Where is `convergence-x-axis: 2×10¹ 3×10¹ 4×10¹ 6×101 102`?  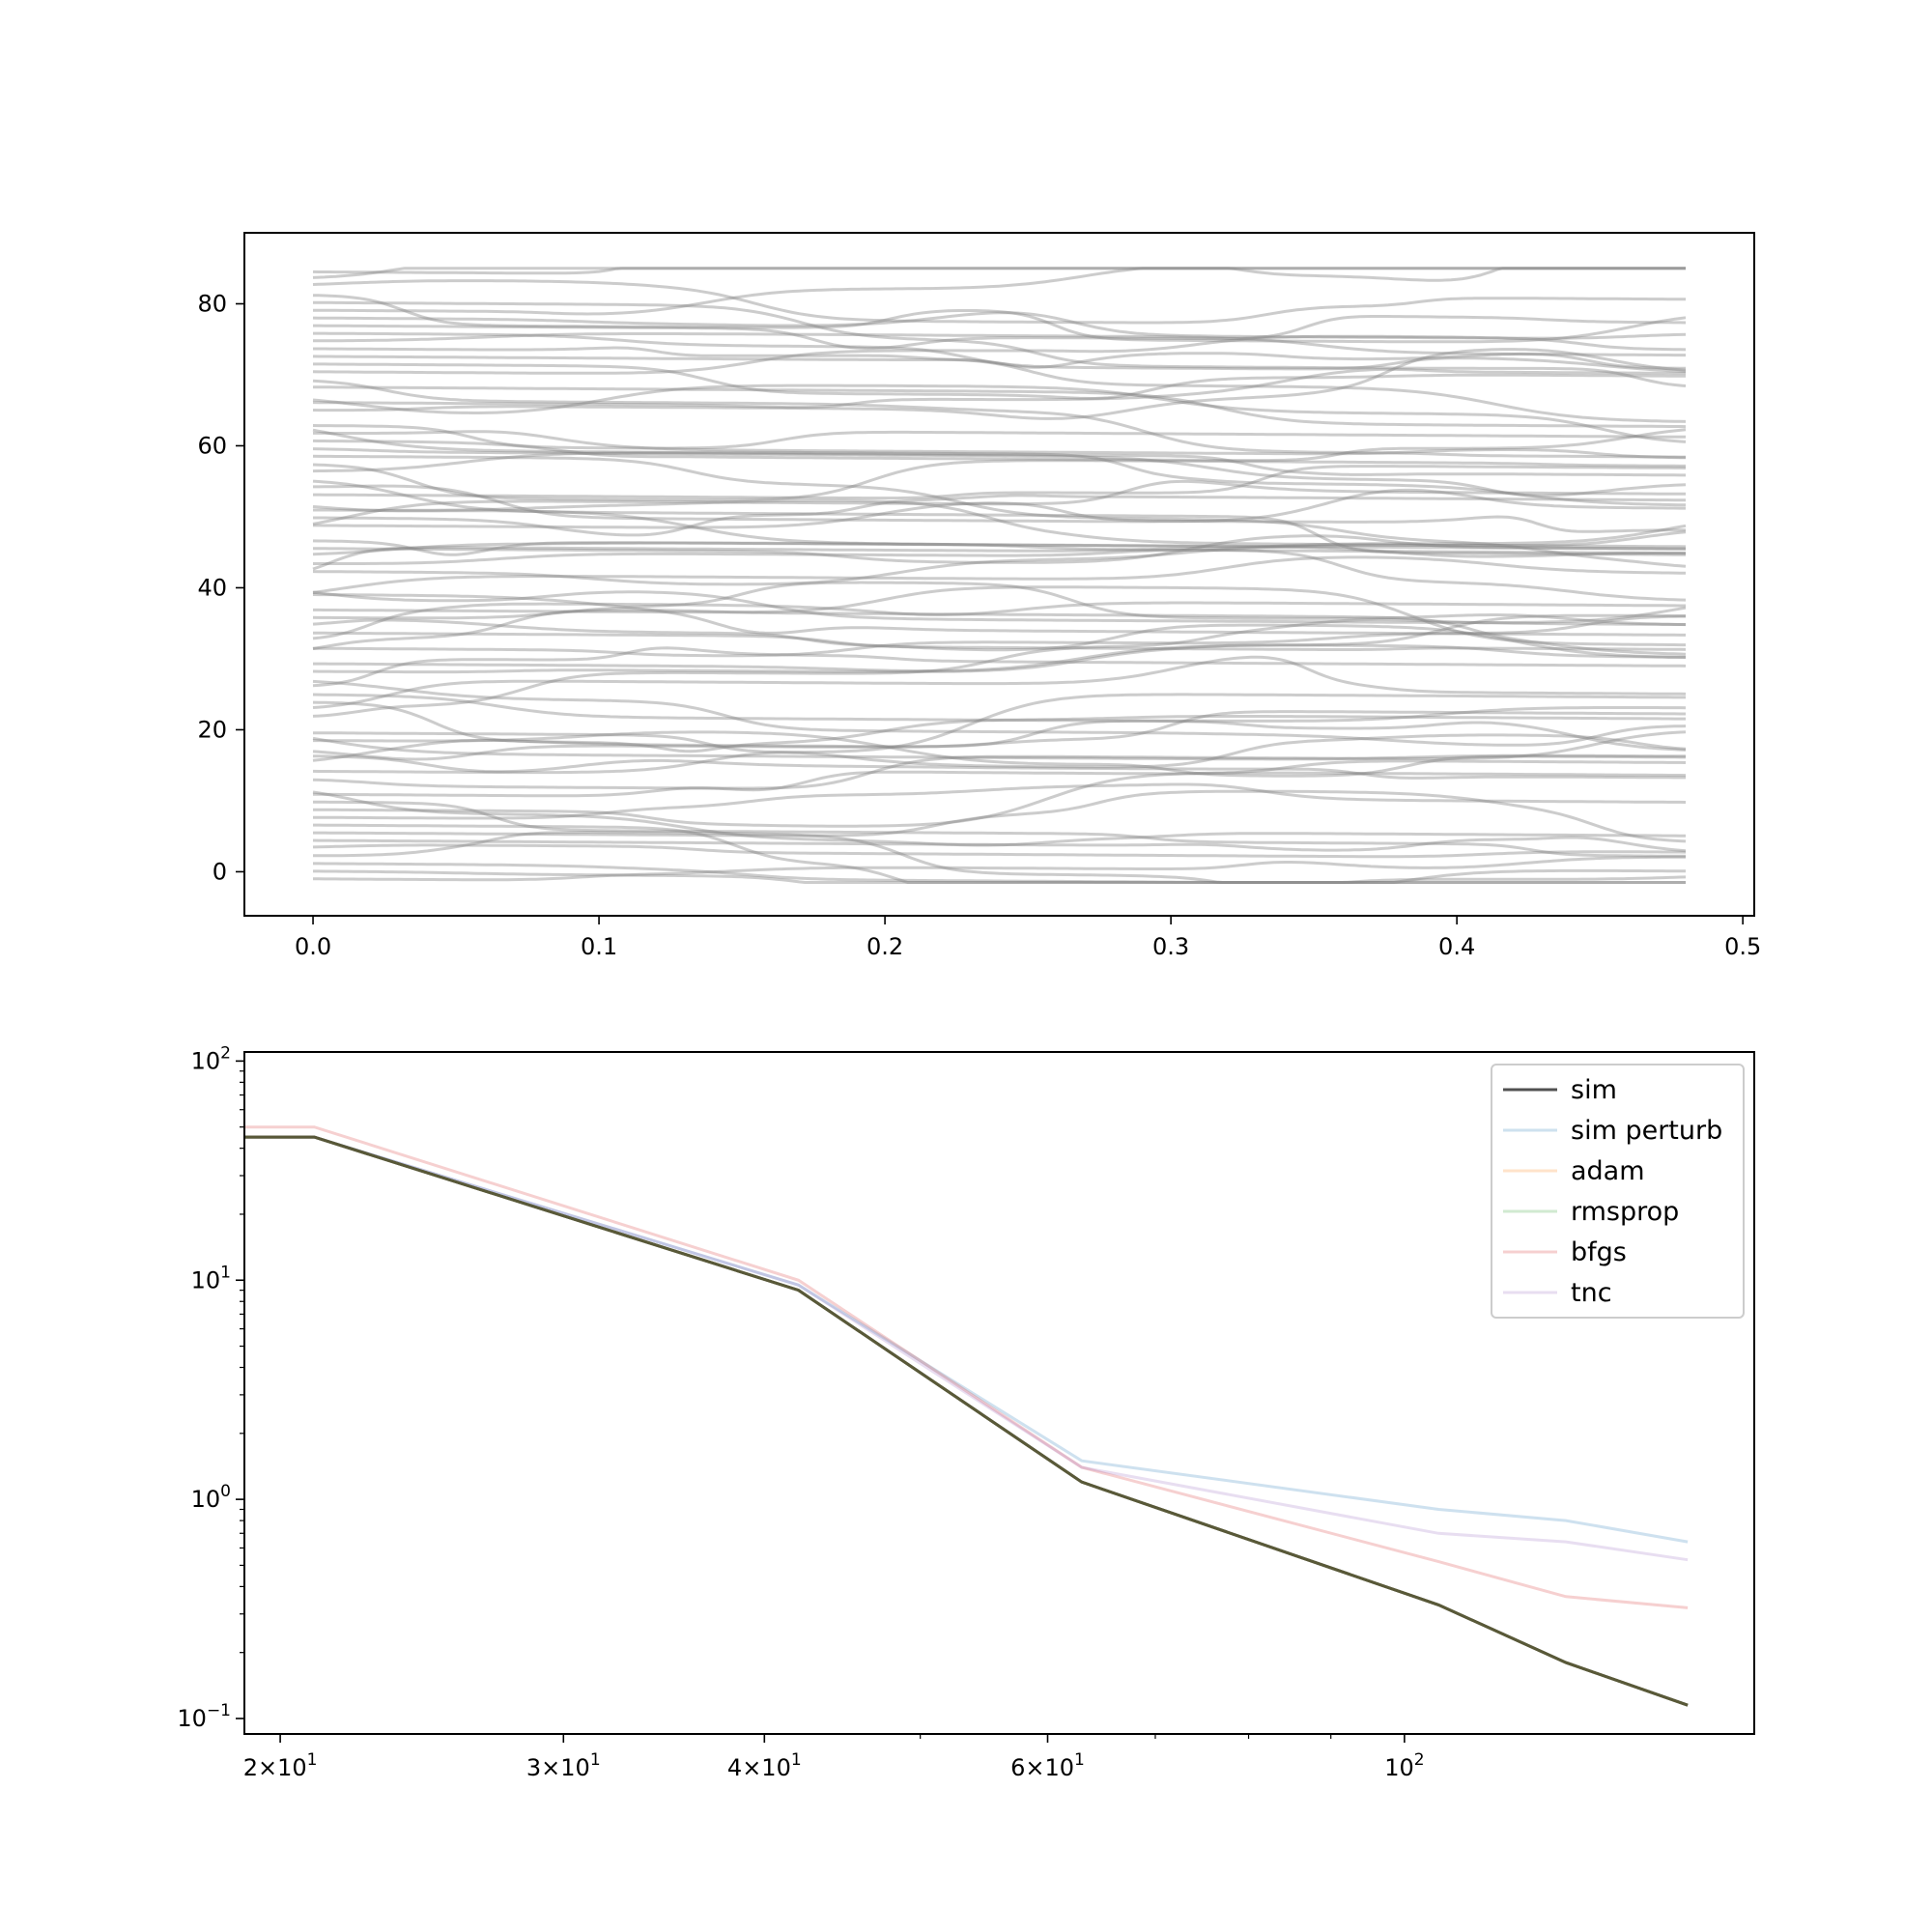
convergence-x-axis: 2×10¹ 3×10¹ 4×10¹ 6×101 102 is located at coordinates (834, 1757).